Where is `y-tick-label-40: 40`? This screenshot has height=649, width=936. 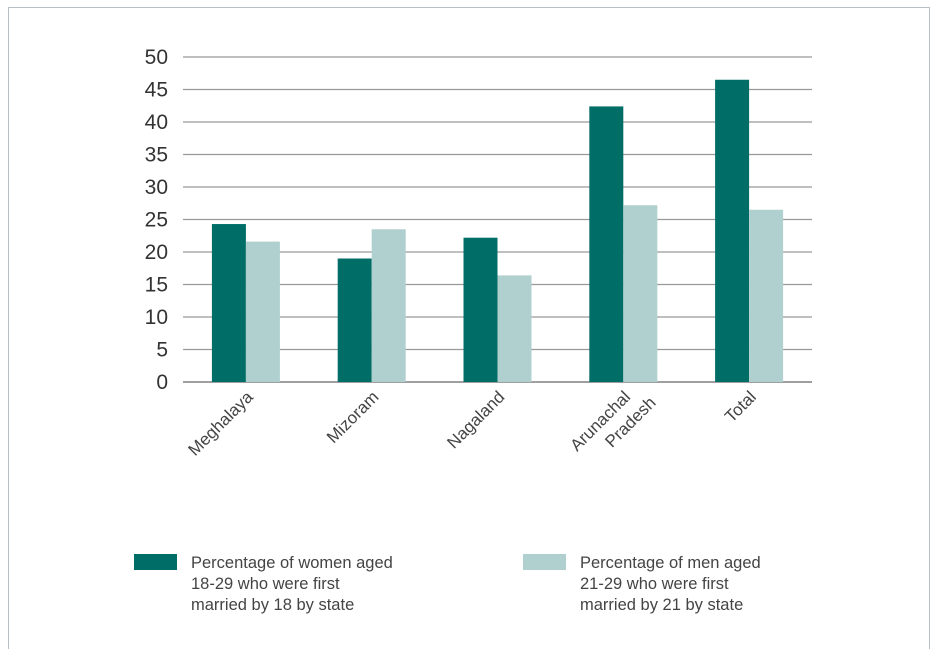 y-tick-label-40: 40 is located at coordinates (156, 122).